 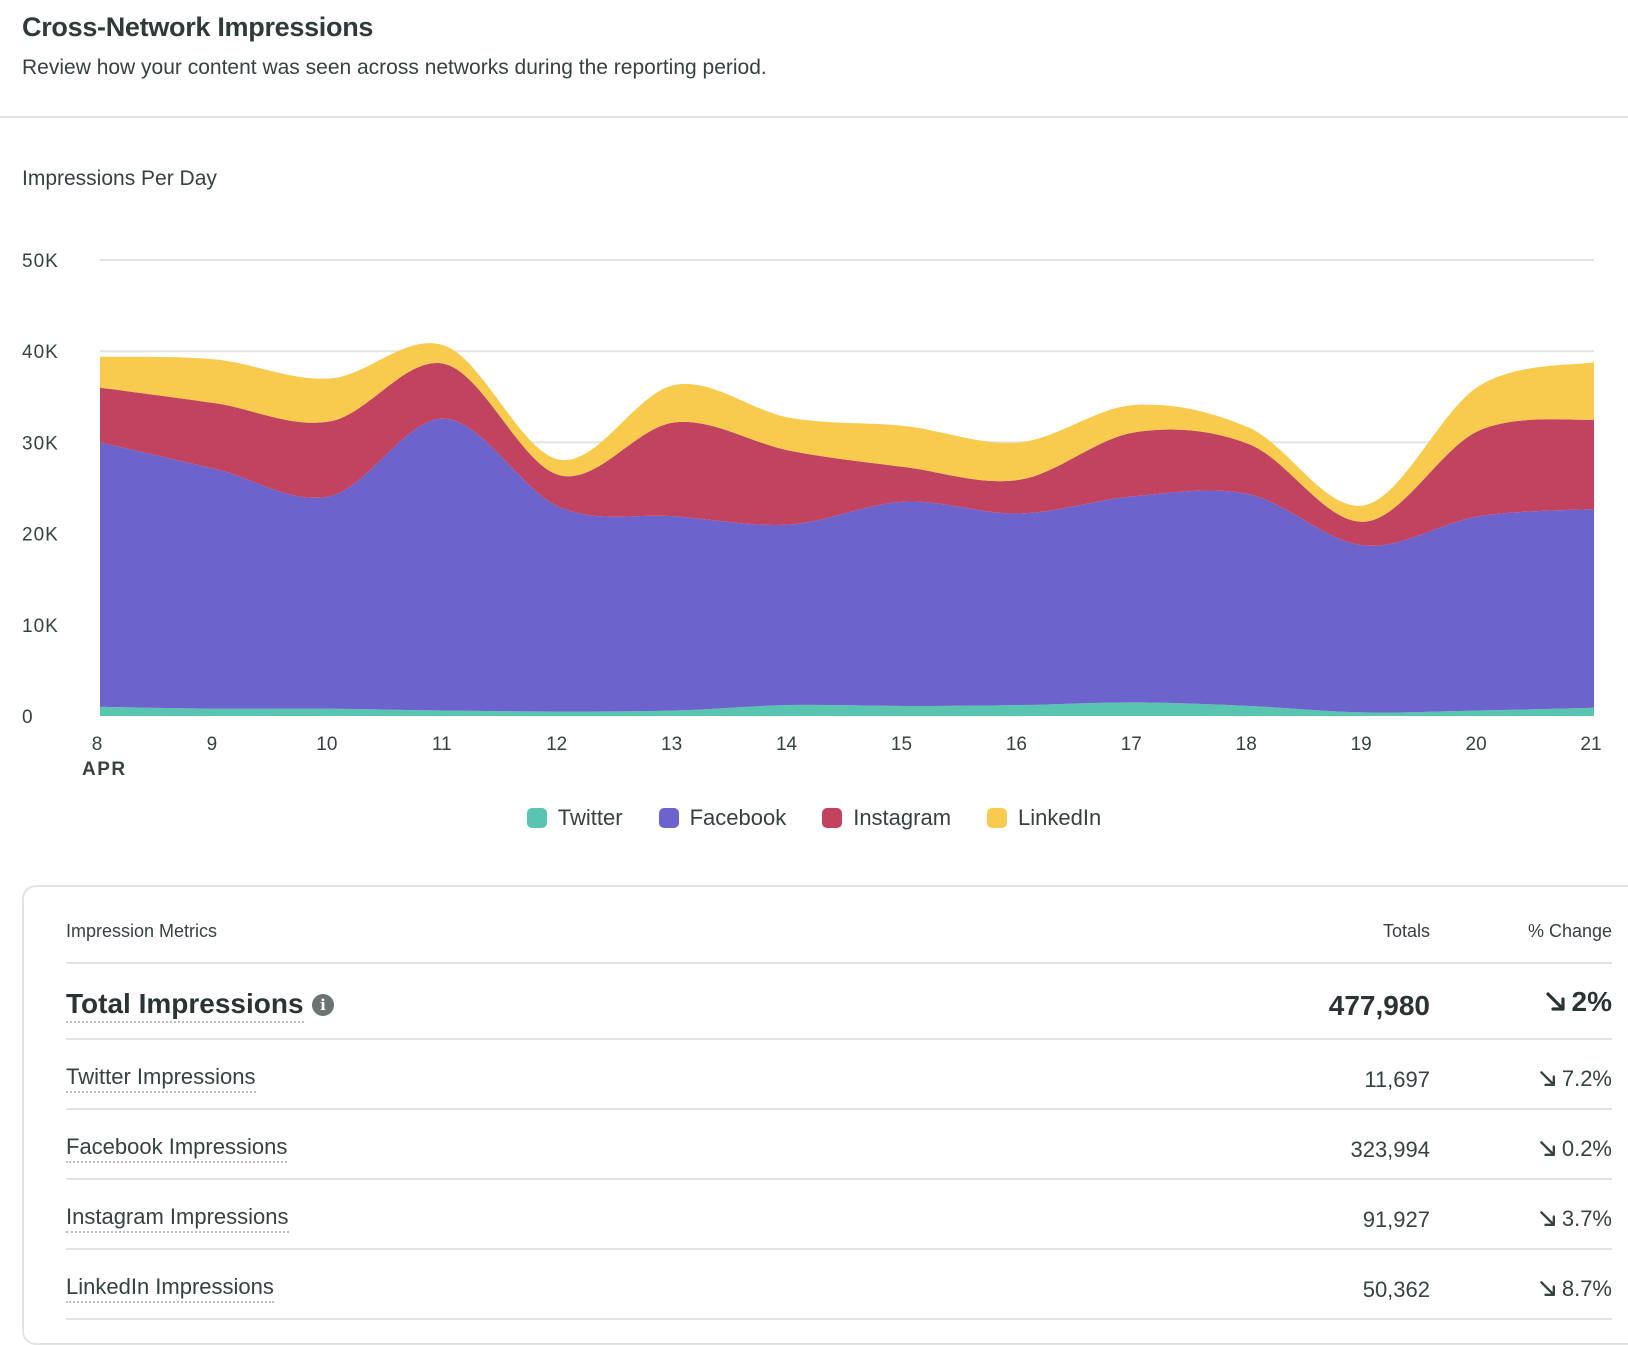 I want to click on x-tick-label: 10, so click(x=326, y=744).